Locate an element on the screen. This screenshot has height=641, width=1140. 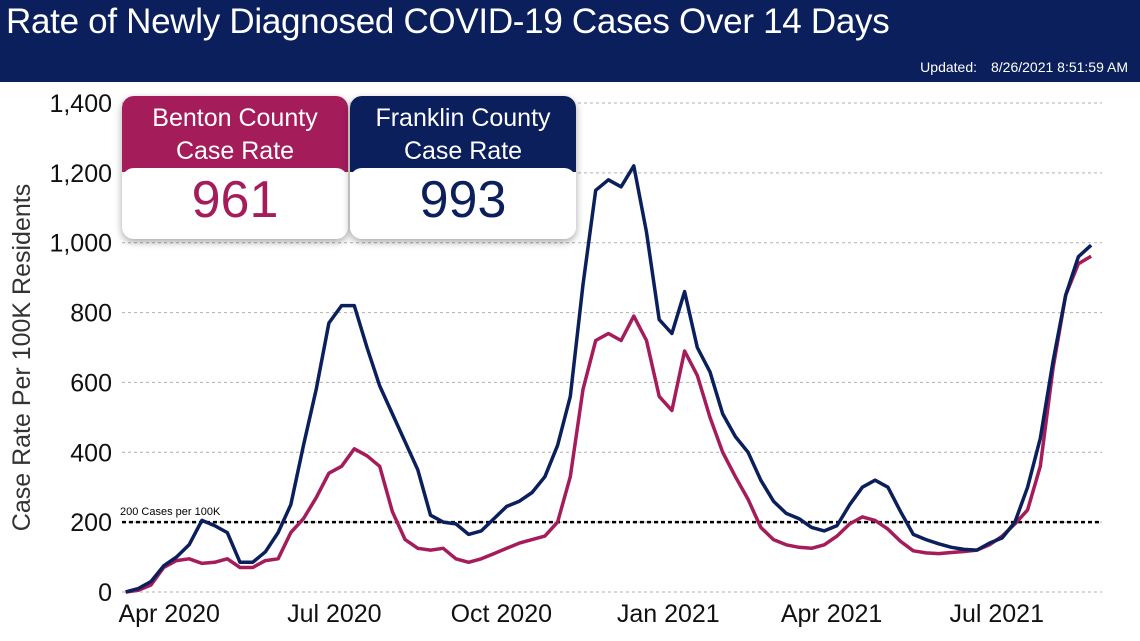
updated-label: Updated: is located at coordinates (948, 67).